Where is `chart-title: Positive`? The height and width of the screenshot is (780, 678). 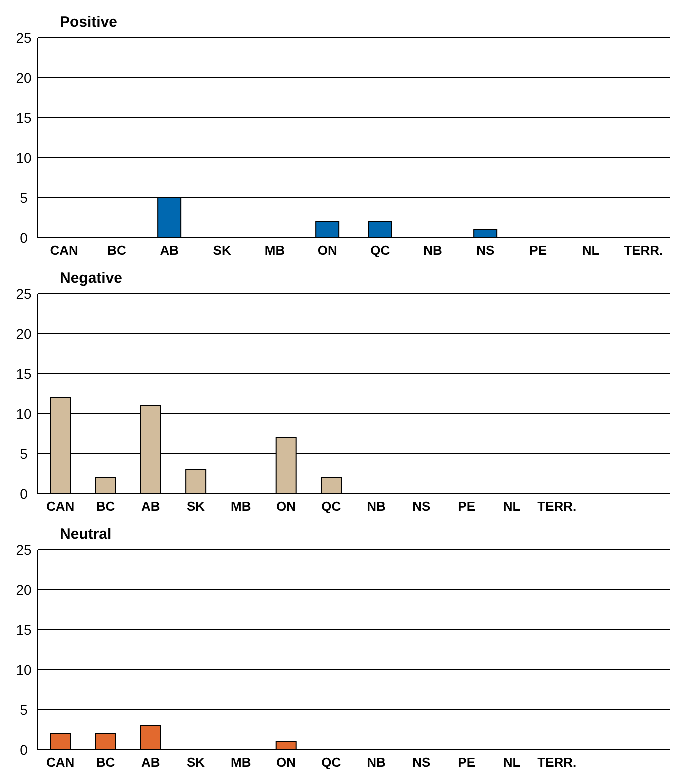 chart-title: Positive is located at coordinates (89, 22).